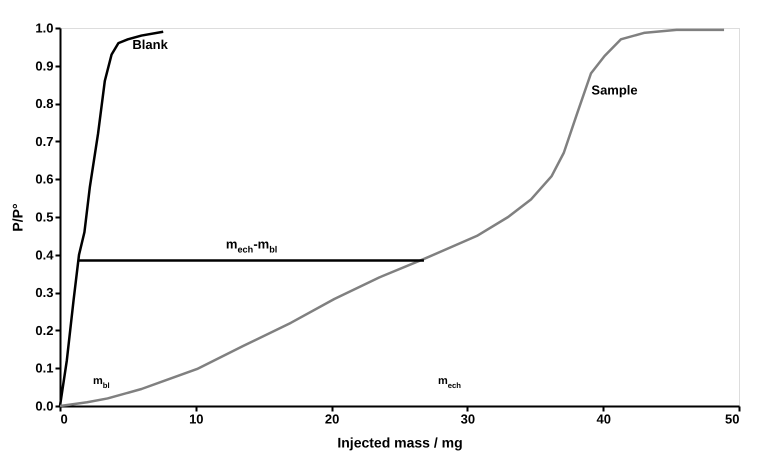 The height and width of the screenshot is (466, 768). What do you see at coordinates (603, 419) in the screenshot?
I see `x-tick-label: 40` at bounding box center [603, 419].